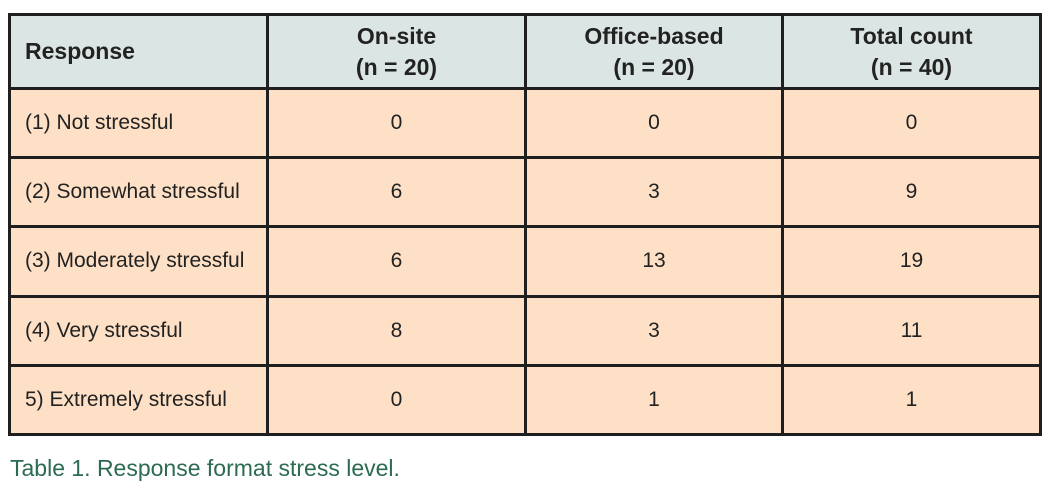 Image resolution: width=1046 pixels, height=483 pixels. Describe the element at coordinates (138, 51) in the screenshot. I see `header-response: Response` at that location.